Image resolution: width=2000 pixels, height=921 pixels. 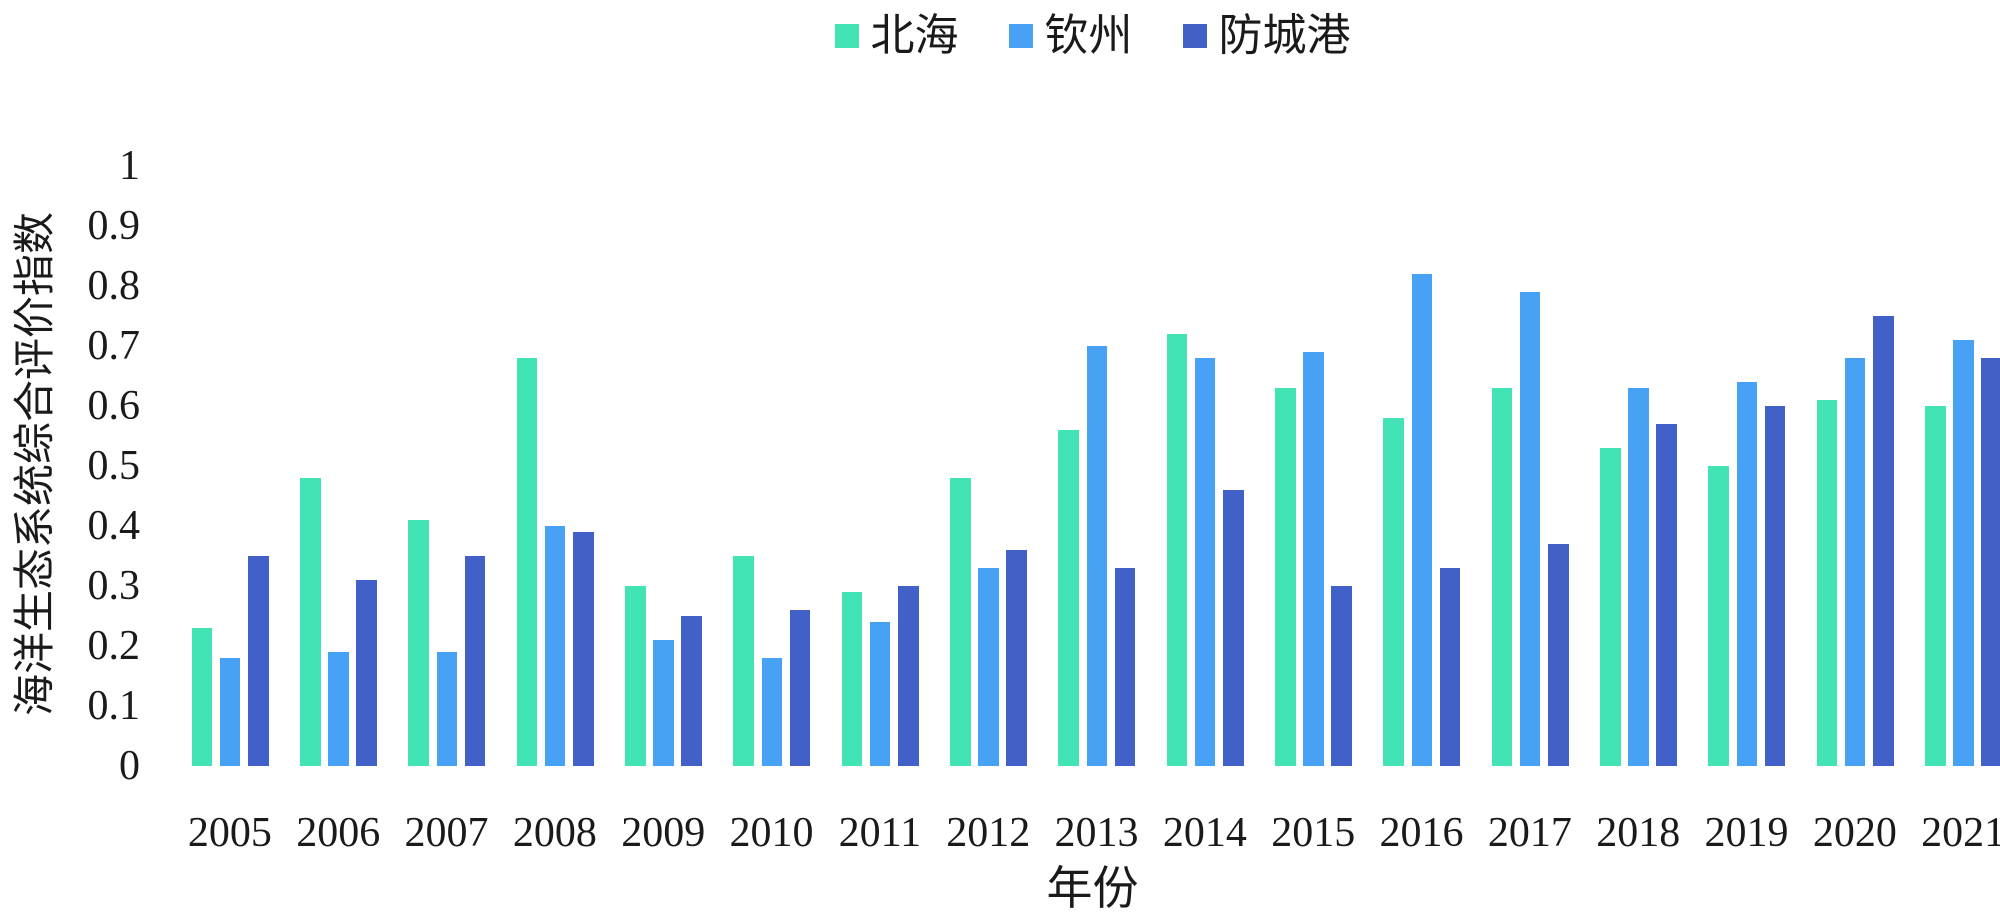 What do you see at coordinates (1422, 520) in the screenshot?
I see `bar-qinzhou-2016` at bounding box center [1422, 520].